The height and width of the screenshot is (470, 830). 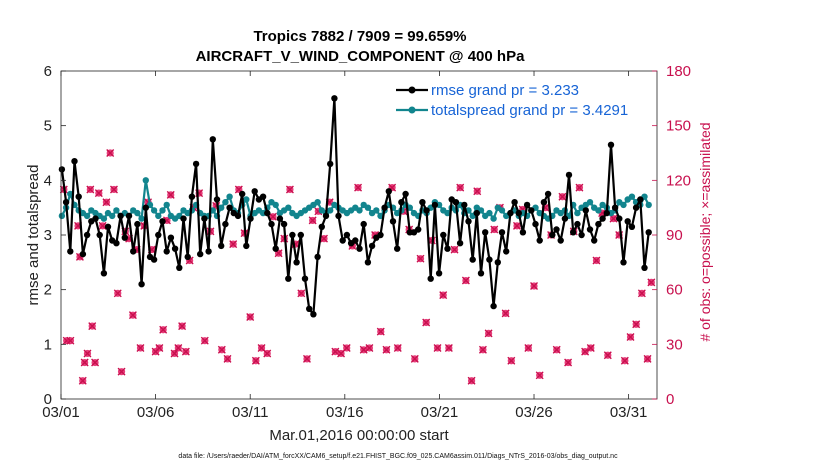 What do you see at coordinates (505, 90) in the screenshot?
I see `legend-rmse-label: rmse grand pr = 3.233` at bounding box center [505, 90].